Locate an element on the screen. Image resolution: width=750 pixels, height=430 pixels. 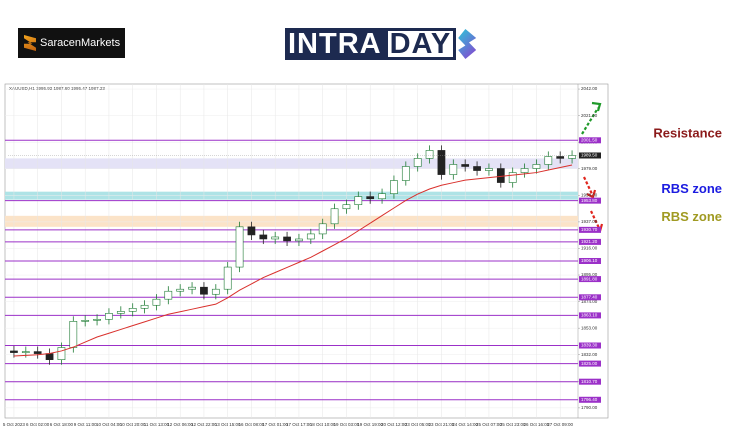
x-tick-label: 12 Oct 22:00 is located at coordinates (204, 424).